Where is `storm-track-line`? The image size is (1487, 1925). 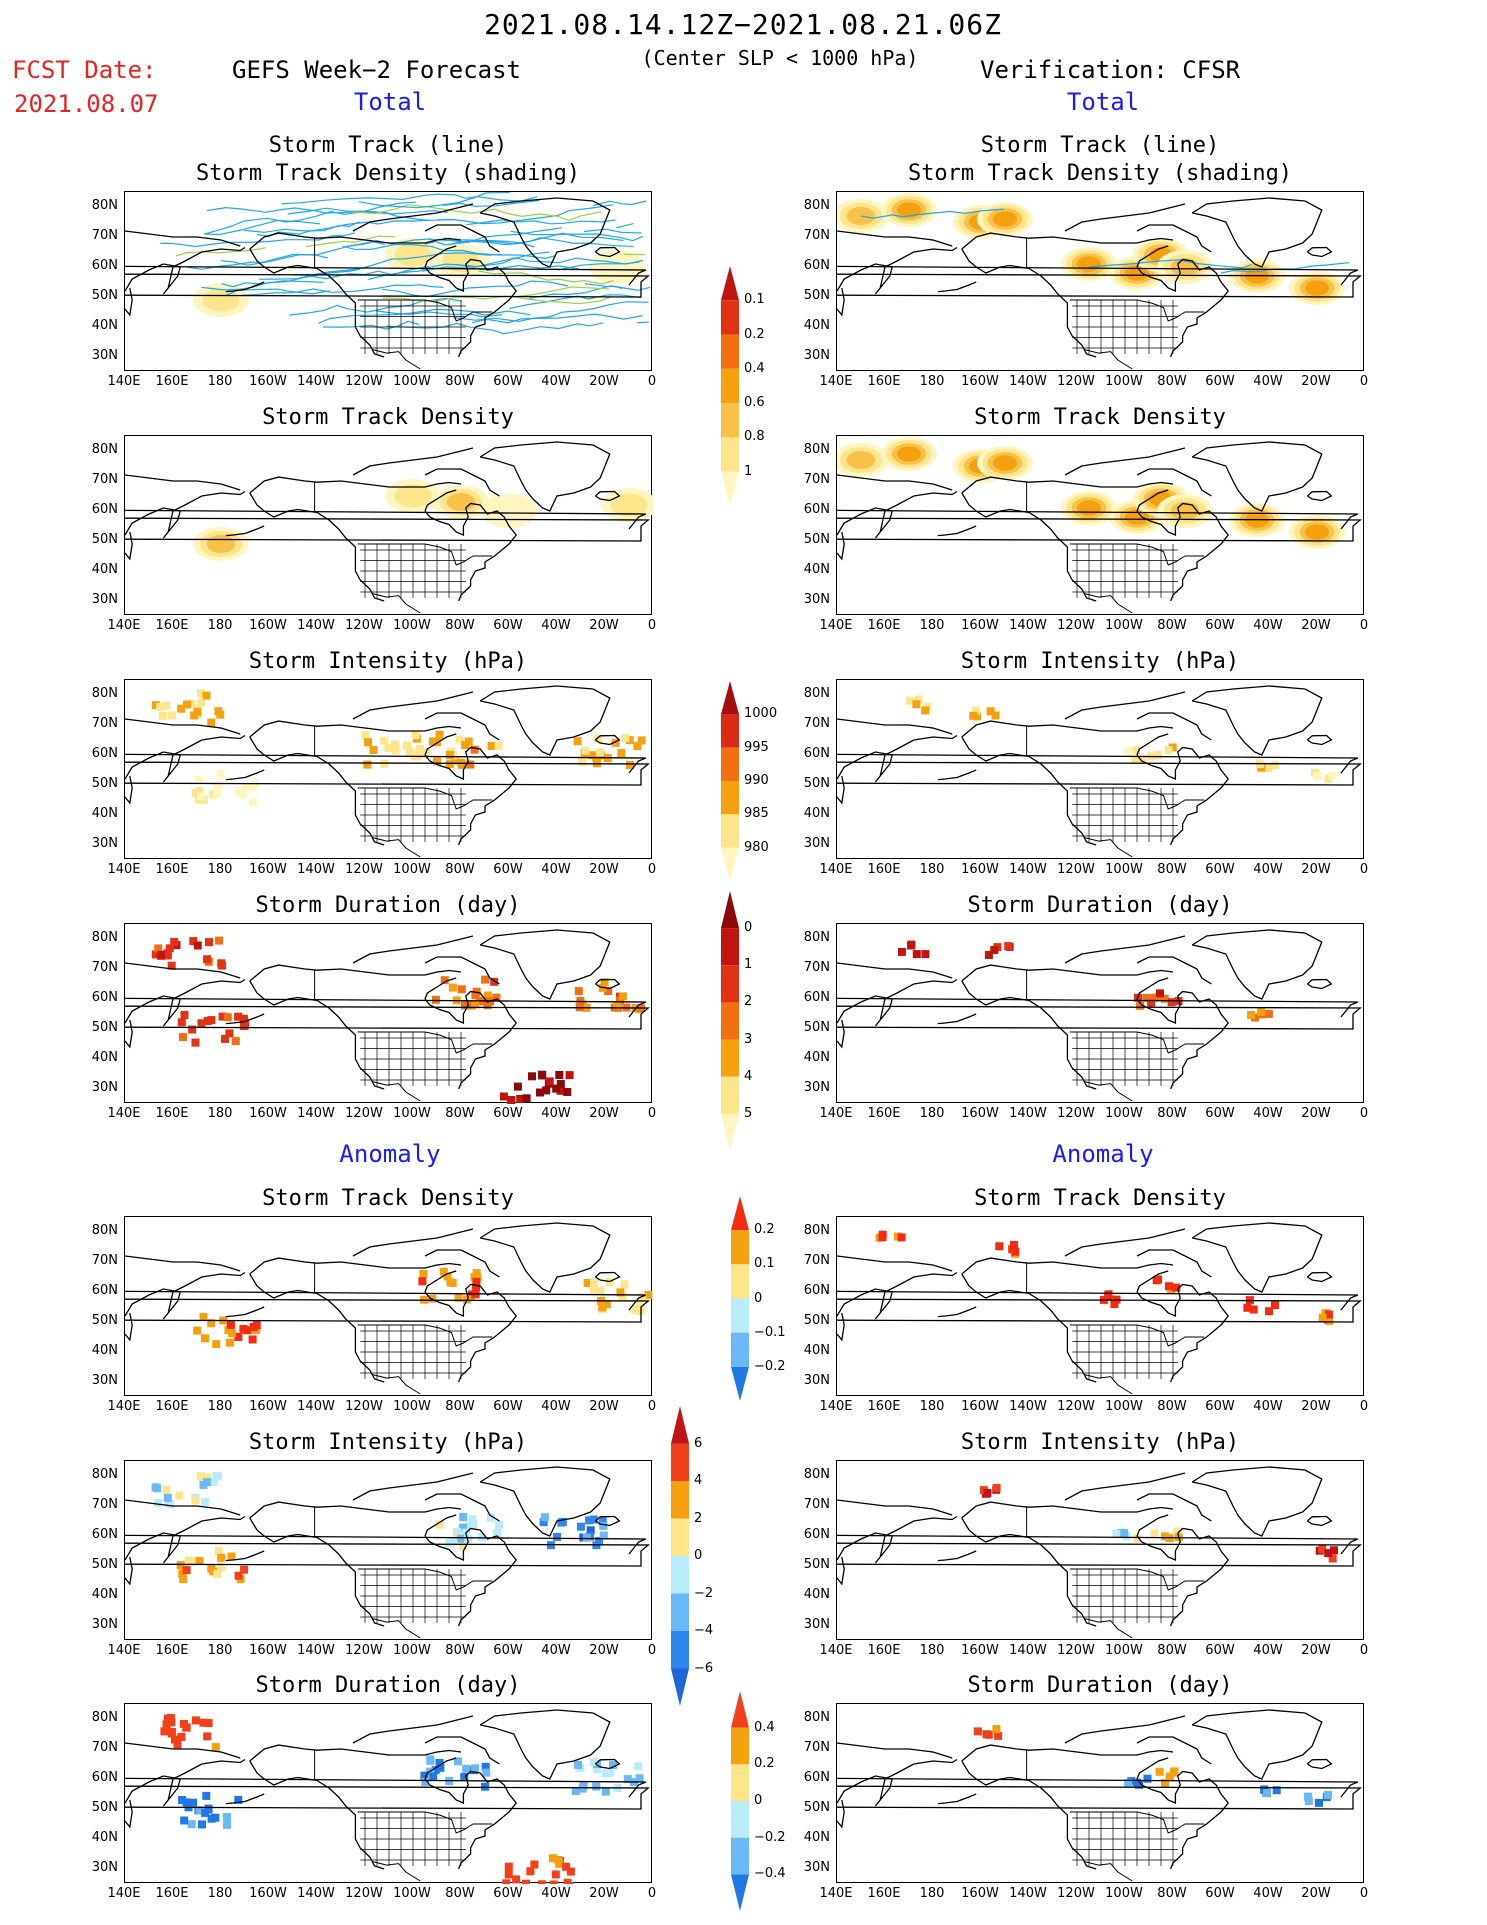
storm-track-line is located at coordinates (560, 292).